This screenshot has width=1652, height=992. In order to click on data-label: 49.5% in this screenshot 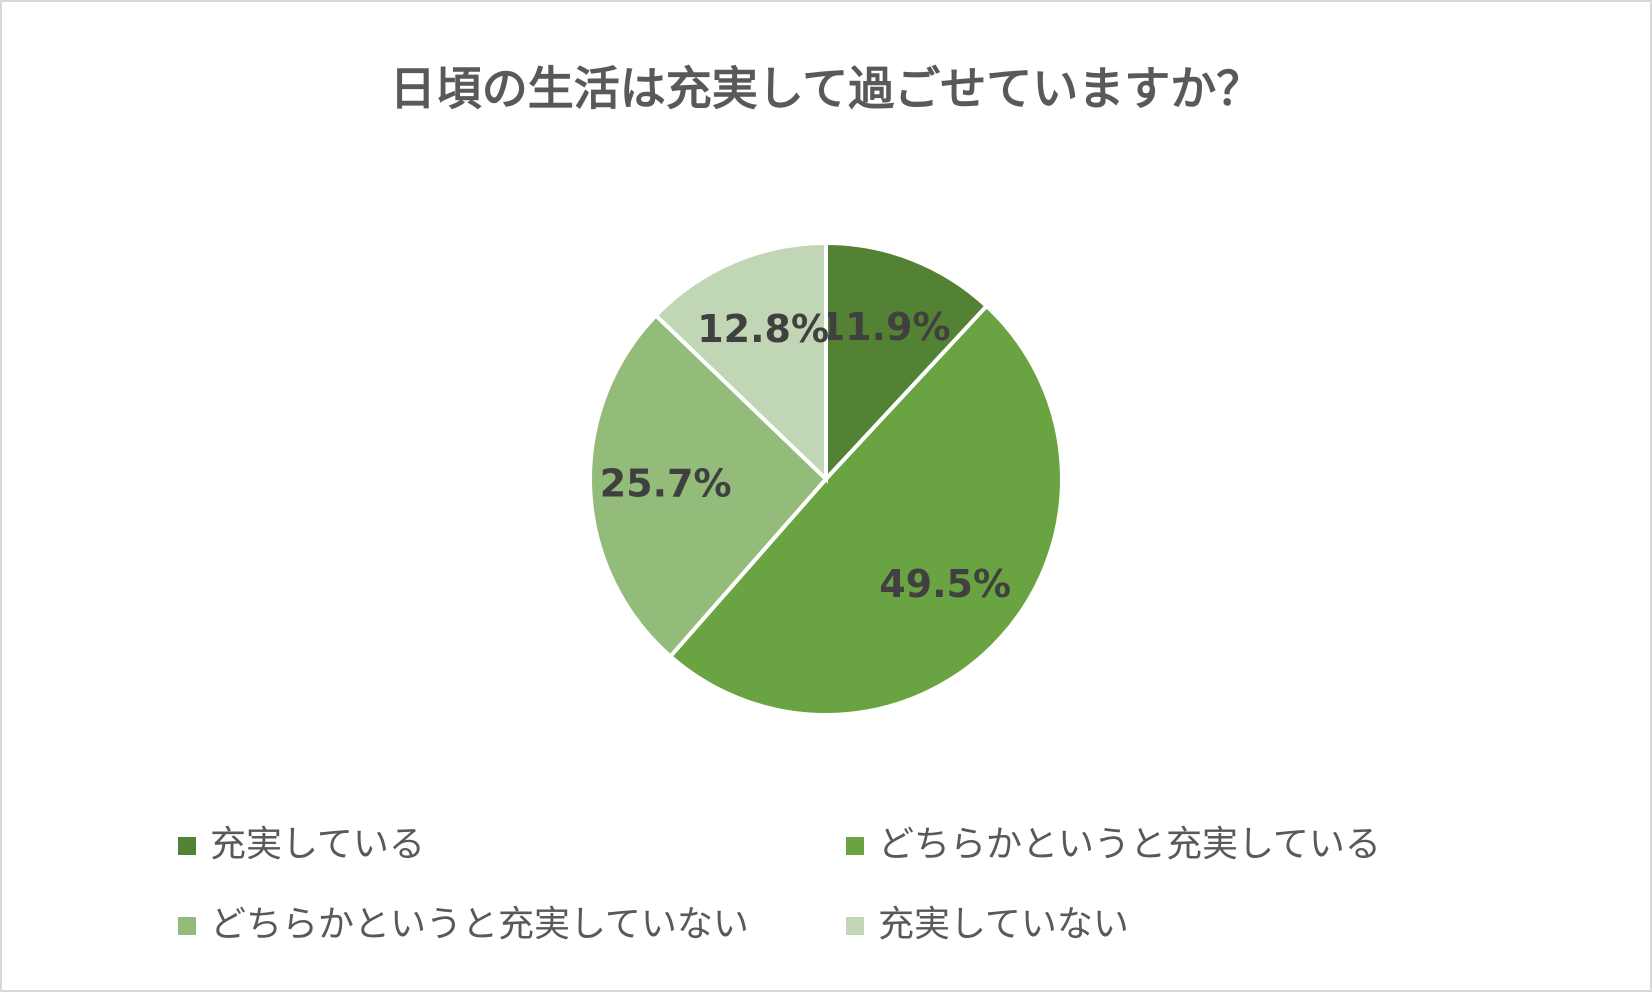, I will do `click(945, 584)`.